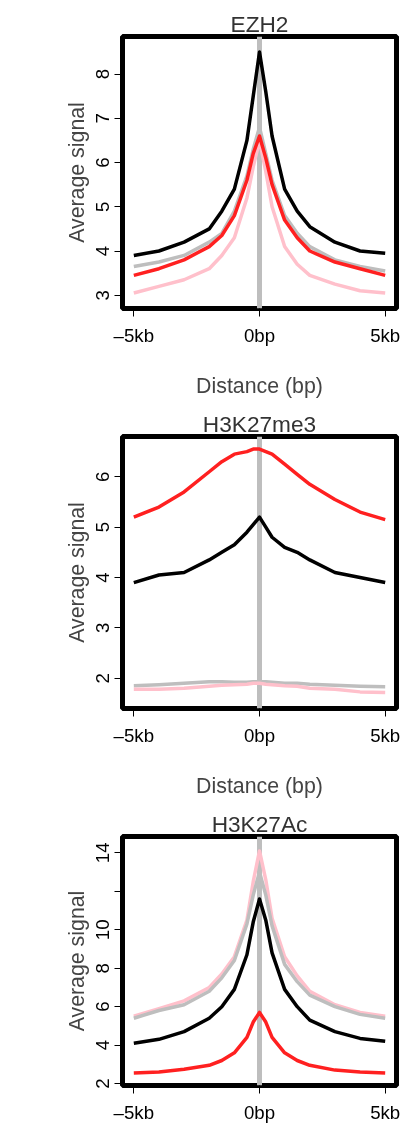  What do you see at coordinates (259, 23) in the screenshot?
I see `chart-title: EZH2` at bounding box center [259, 23].